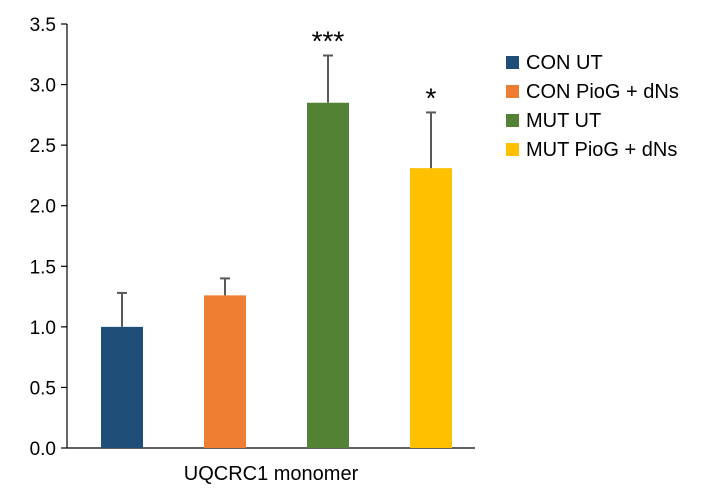 This screenshot has width=726, height=492. What do you see at coordinates (374, 69) in the screenshot?
I see `significance-markers: ****` at bounding box center [374, 69].